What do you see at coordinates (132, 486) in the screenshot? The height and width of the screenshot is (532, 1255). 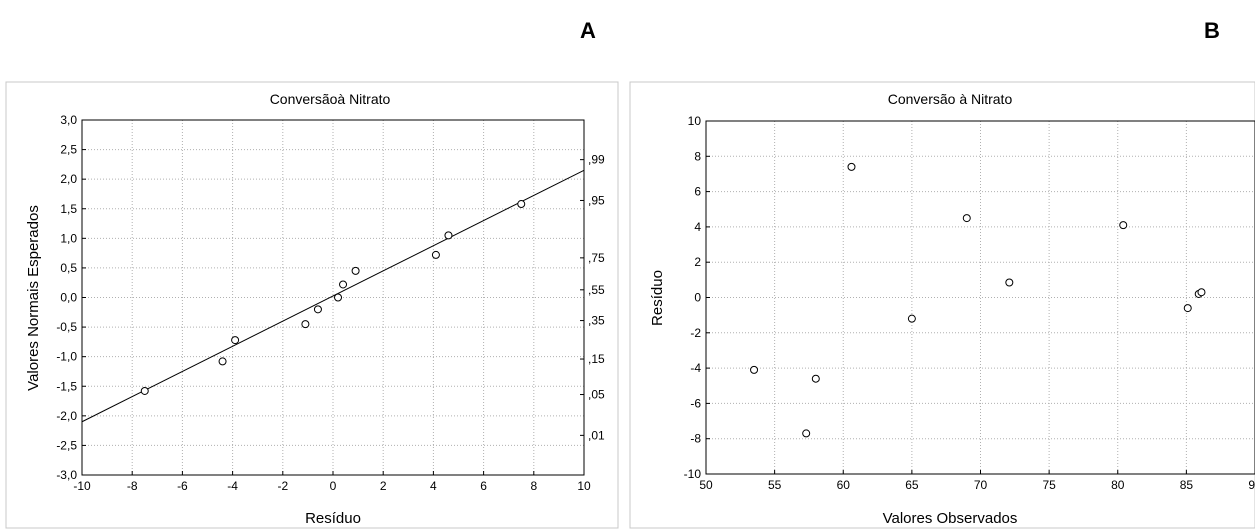 I see `x-tick-label: -8` at bounding box center [132, 486].